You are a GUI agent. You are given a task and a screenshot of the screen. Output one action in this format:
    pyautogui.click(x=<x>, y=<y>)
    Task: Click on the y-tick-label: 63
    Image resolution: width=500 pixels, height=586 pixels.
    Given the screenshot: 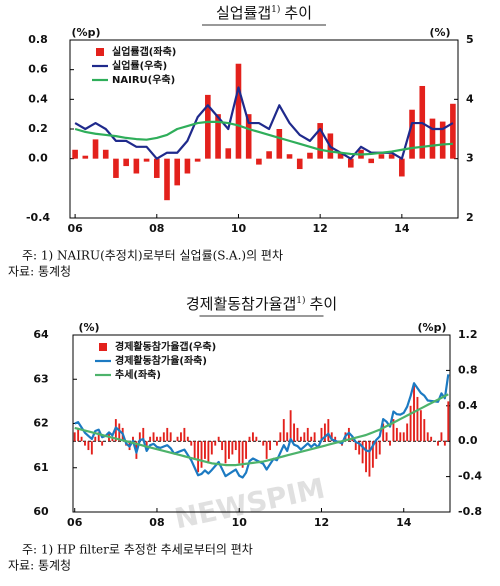 What is the action you would take?
    pyautogui.click(x=40, y=378)
    